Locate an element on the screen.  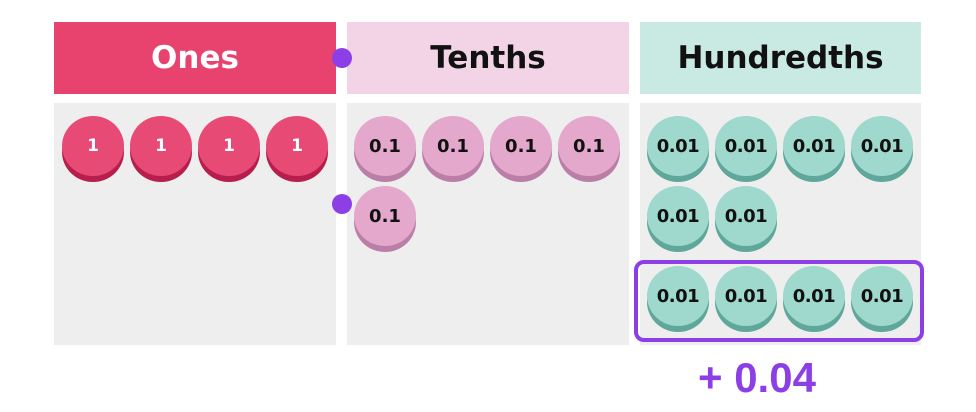
tenths-header: Tenths is located at coordinates (488, 58).